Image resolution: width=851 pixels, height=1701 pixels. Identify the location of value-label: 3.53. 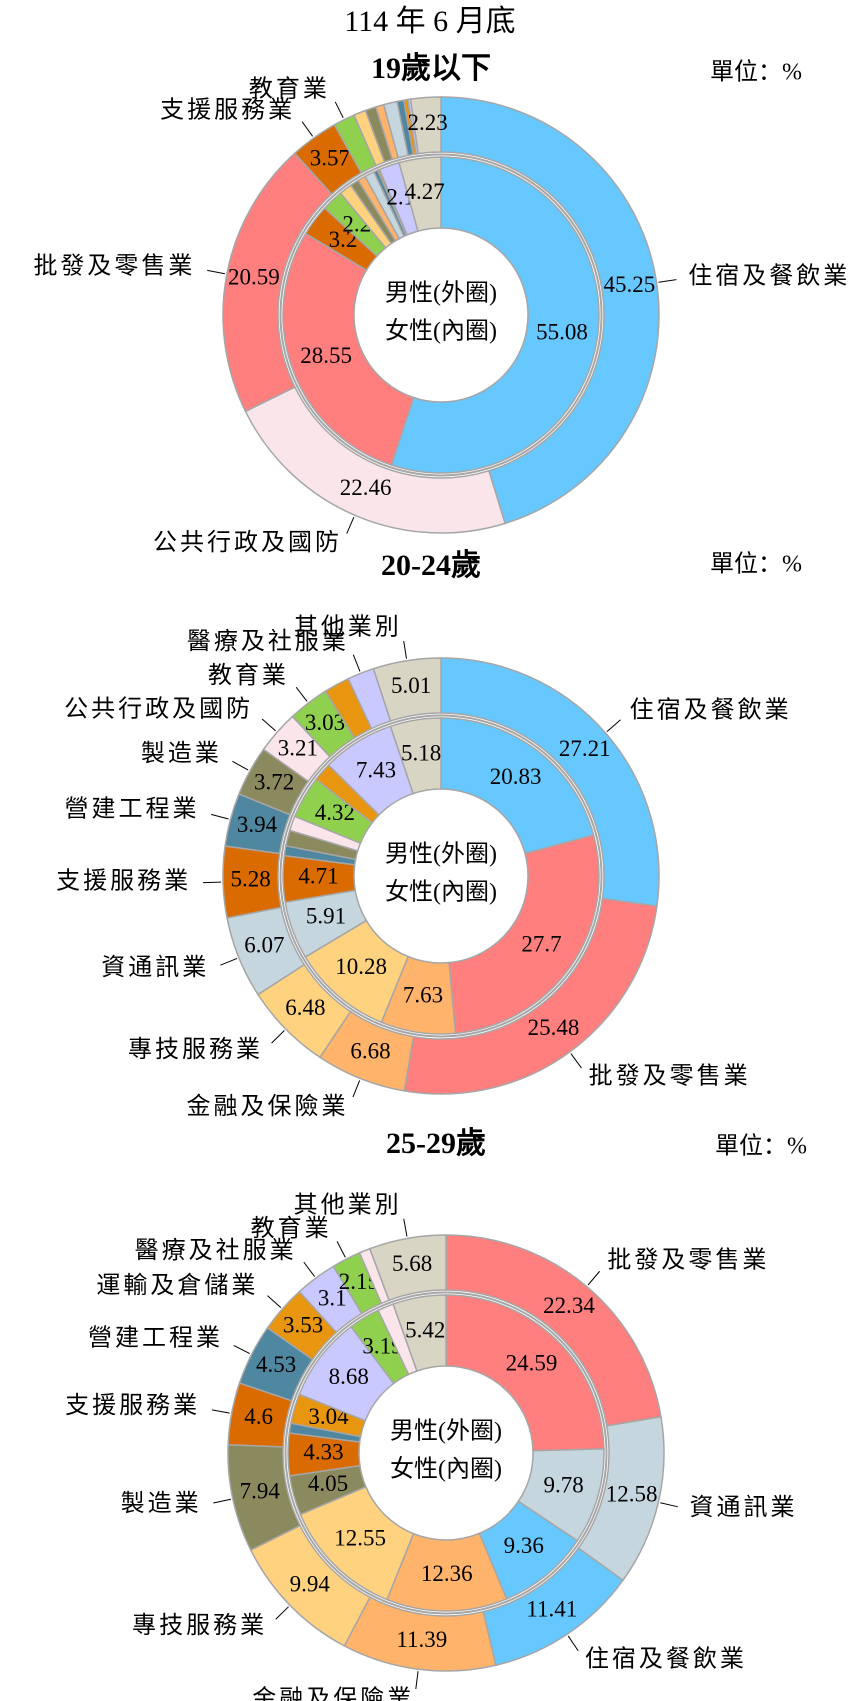
(303, 1324).